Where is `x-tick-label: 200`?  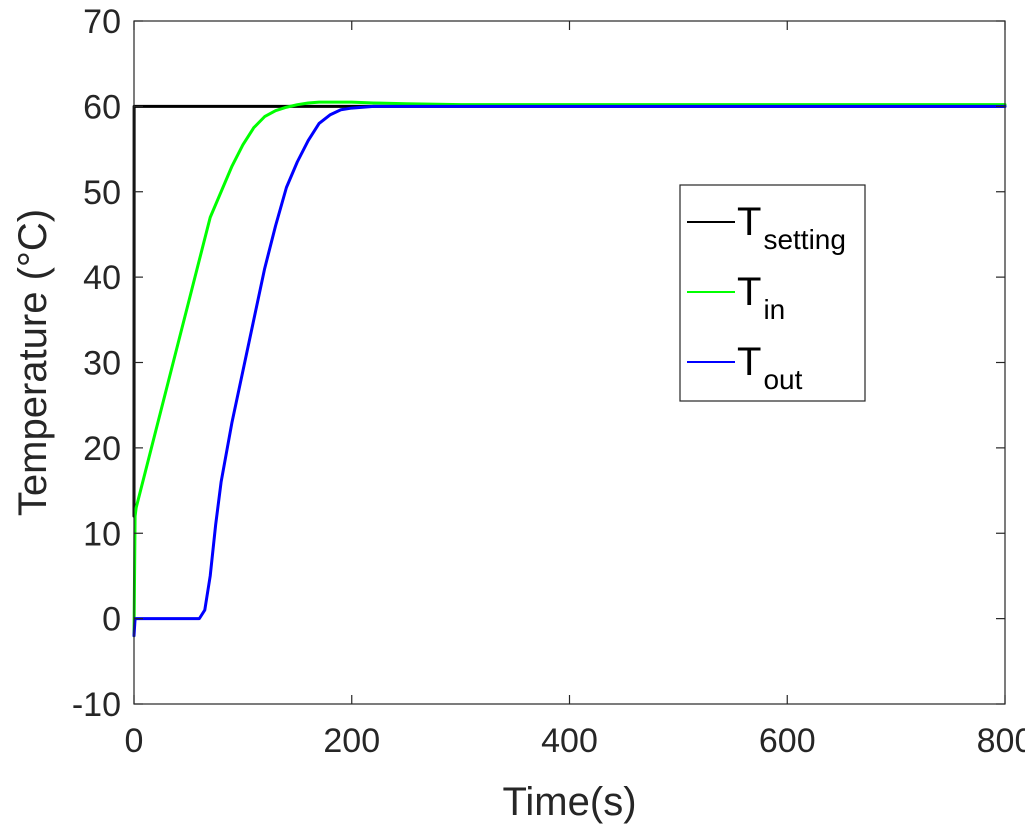 x-tick-label: 200 is located at coordinates (351, 741).